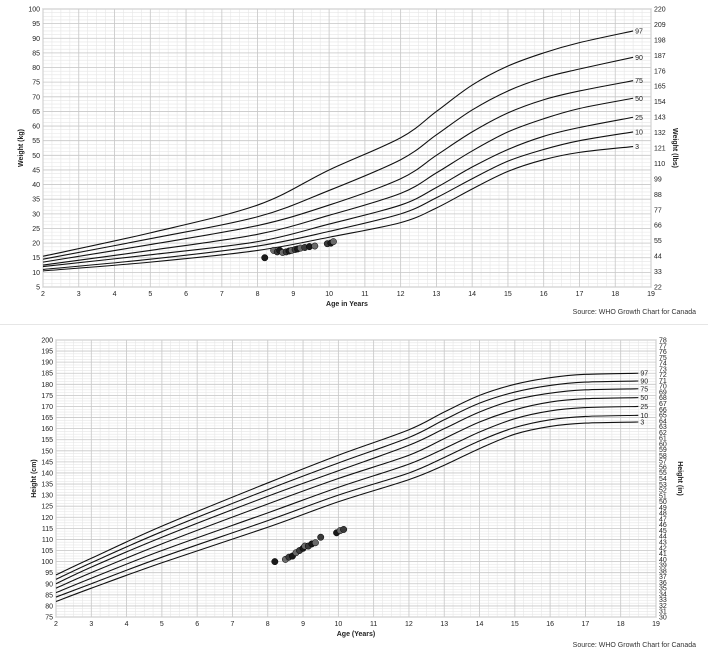 The height and width of the screenshot is (655, 708). Describe the element at coordinates (663, 346) in the screenshot. I see `height-y-right-tick-label: 77` at that location.